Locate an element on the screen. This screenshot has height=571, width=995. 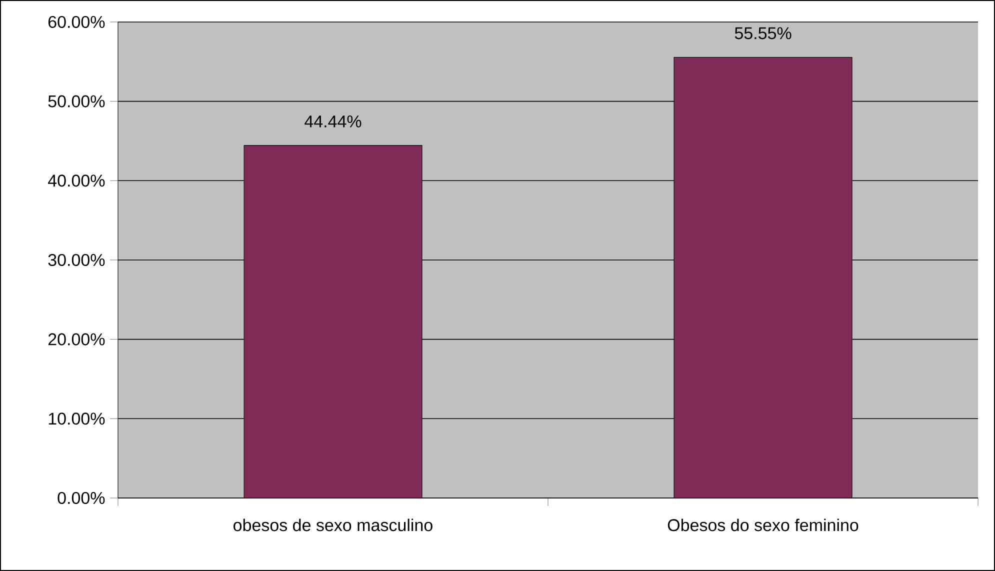
y-tick-label: 50.00% is located at coordinates (76, 101).